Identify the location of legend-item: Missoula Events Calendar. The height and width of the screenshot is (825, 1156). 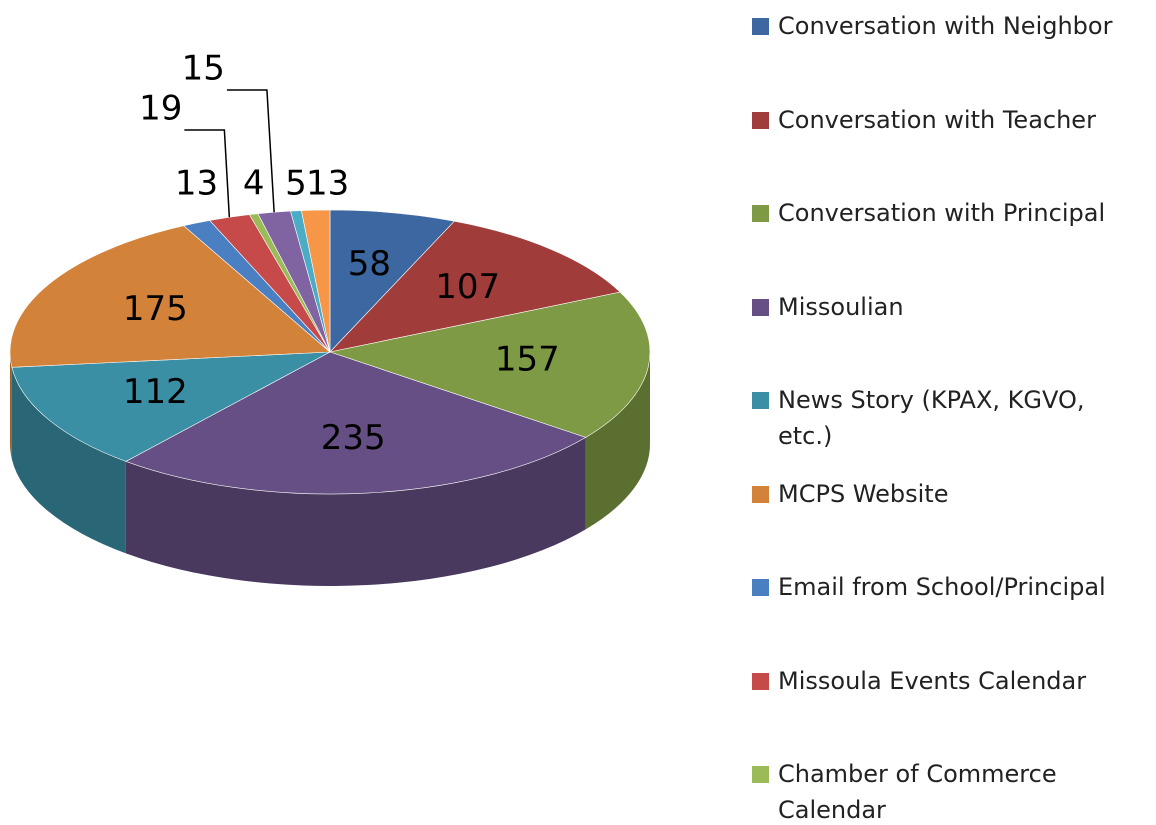
(942, 681).